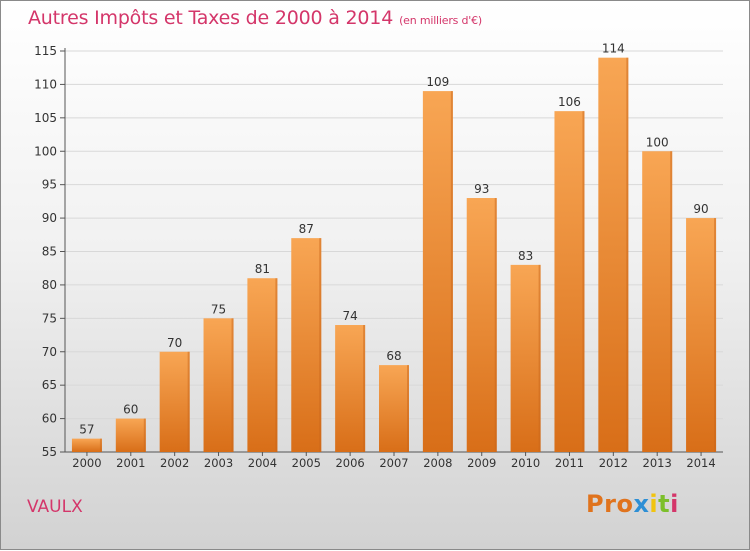  I want to click on logo-letter: o, so click(625, 504).